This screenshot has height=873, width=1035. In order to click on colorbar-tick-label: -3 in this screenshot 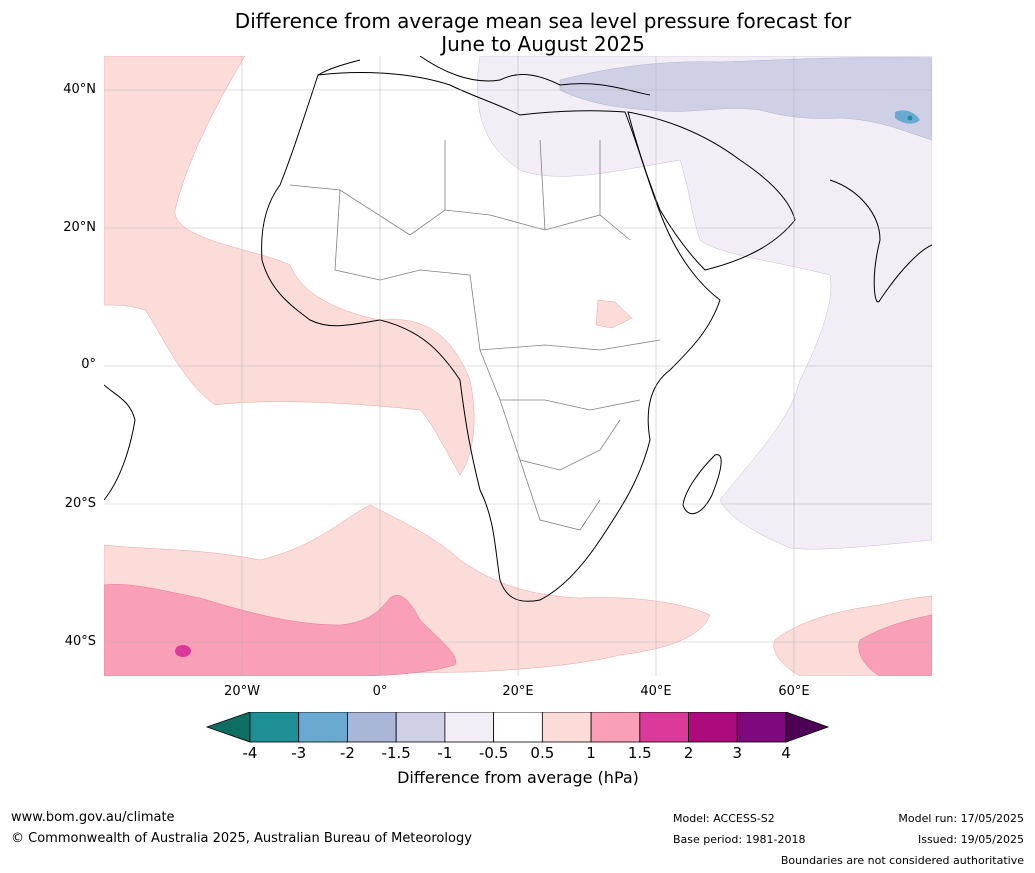, I will do `click(299, 753)`.